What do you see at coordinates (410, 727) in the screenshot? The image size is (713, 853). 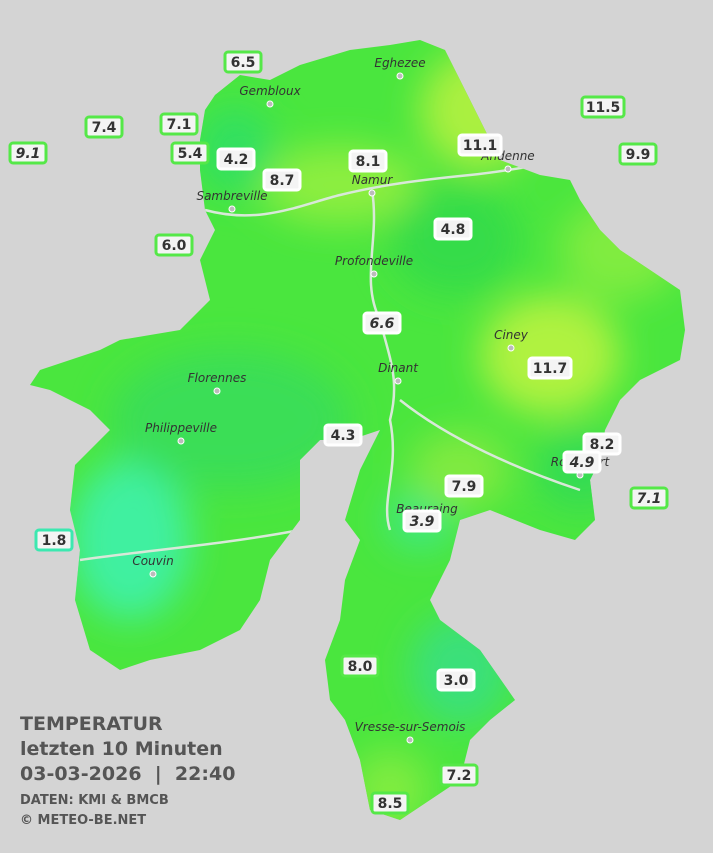 I see `town-label: Vresse-sur-Semois` at bounding box center [410, 727].